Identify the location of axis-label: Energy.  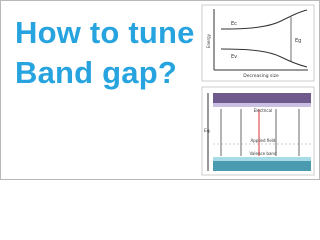
(208, 40).